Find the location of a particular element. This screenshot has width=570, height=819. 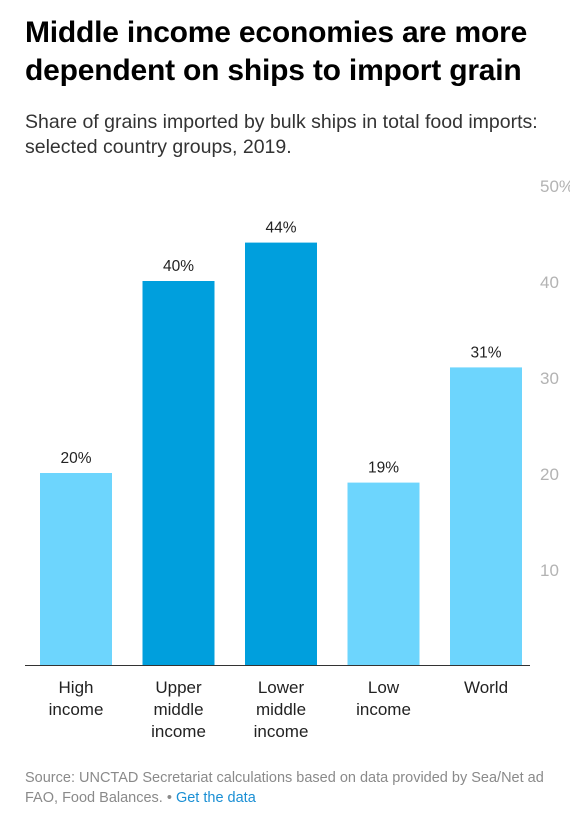

y-tick-label: 10 is located at coordinates (549, 570).